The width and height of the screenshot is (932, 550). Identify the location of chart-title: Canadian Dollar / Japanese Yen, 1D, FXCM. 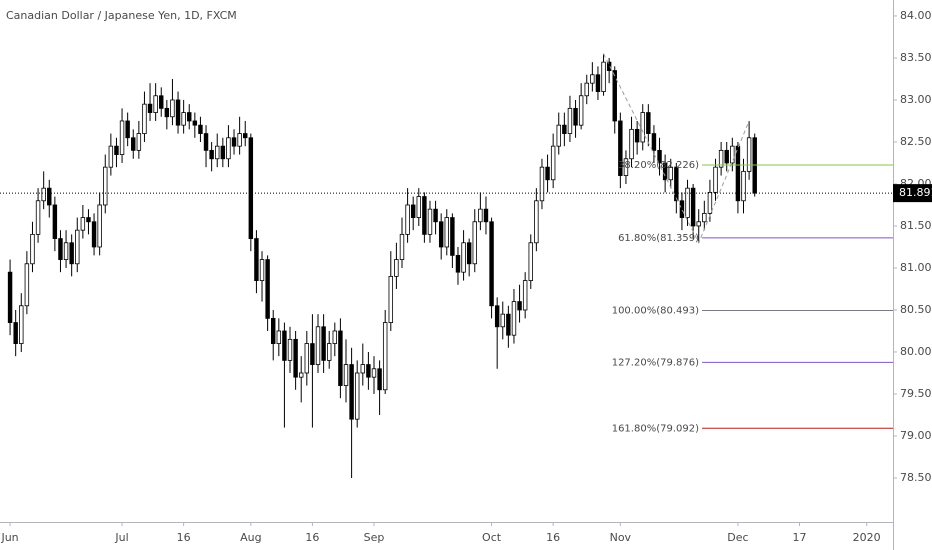
(121, 15).